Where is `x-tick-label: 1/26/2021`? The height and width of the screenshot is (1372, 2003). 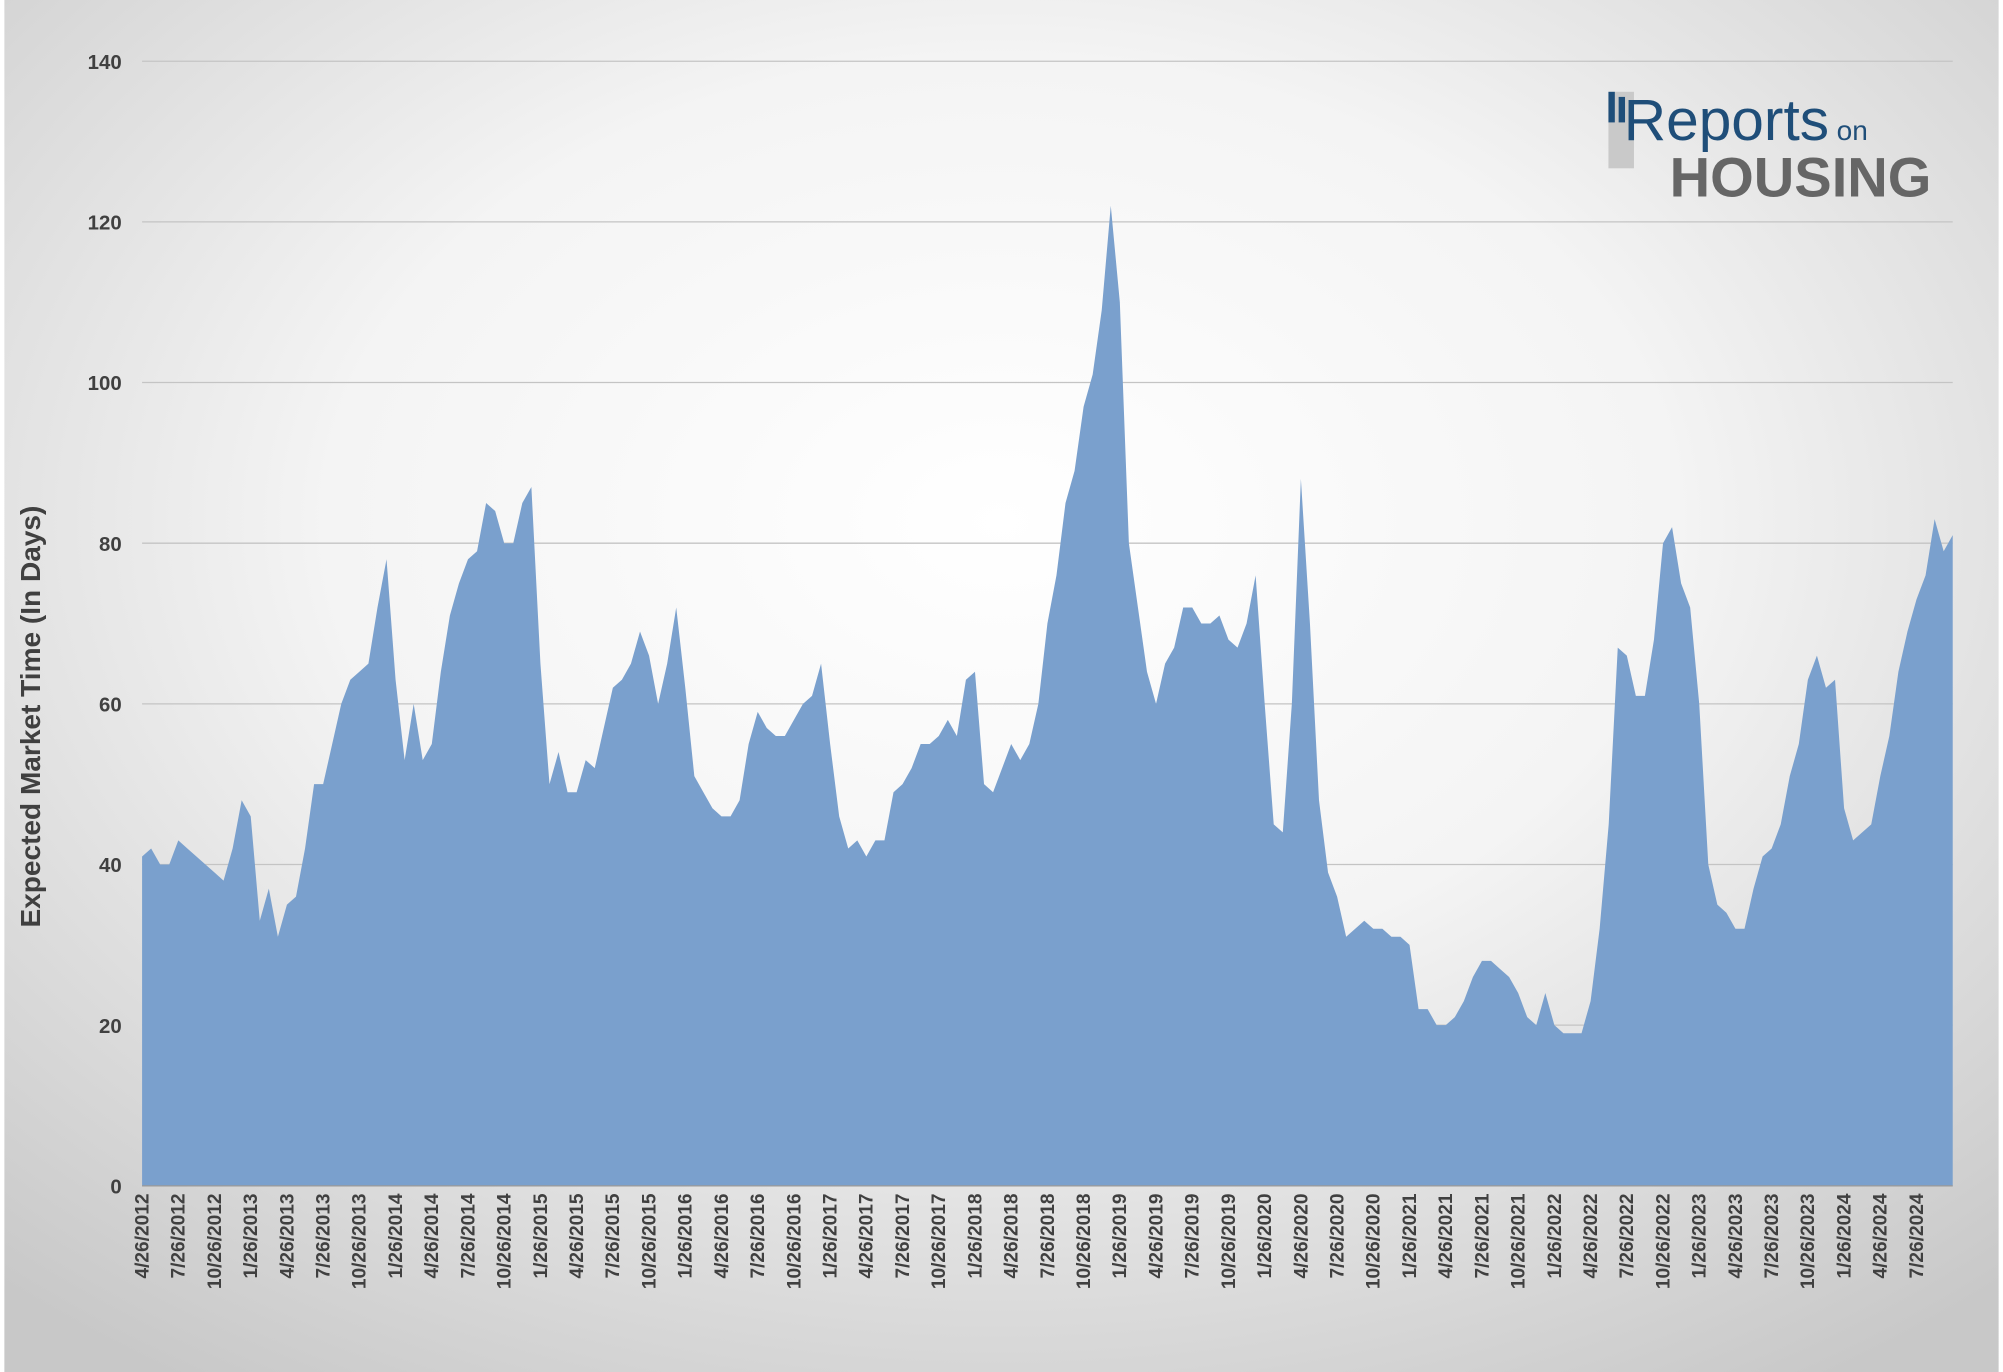 x-tick-label: 1/26/2021 is located at coordinates (1410, 1235).